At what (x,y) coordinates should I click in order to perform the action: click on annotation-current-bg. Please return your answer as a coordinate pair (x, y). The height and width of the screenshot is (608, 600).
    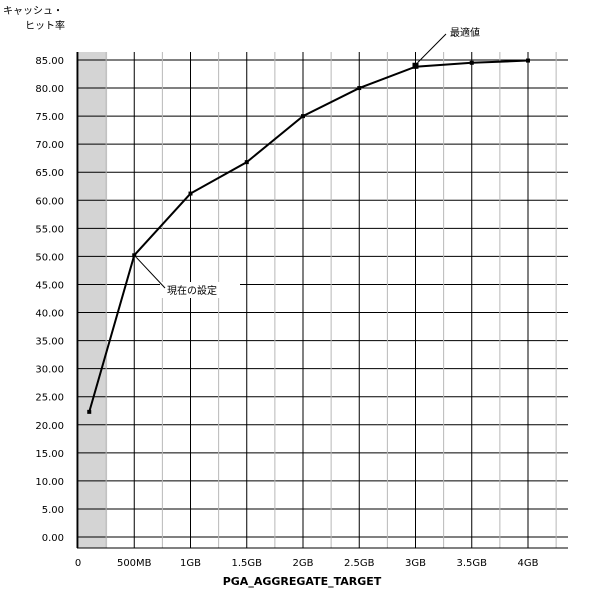
    Looking at the image, I should click on (200, 290).